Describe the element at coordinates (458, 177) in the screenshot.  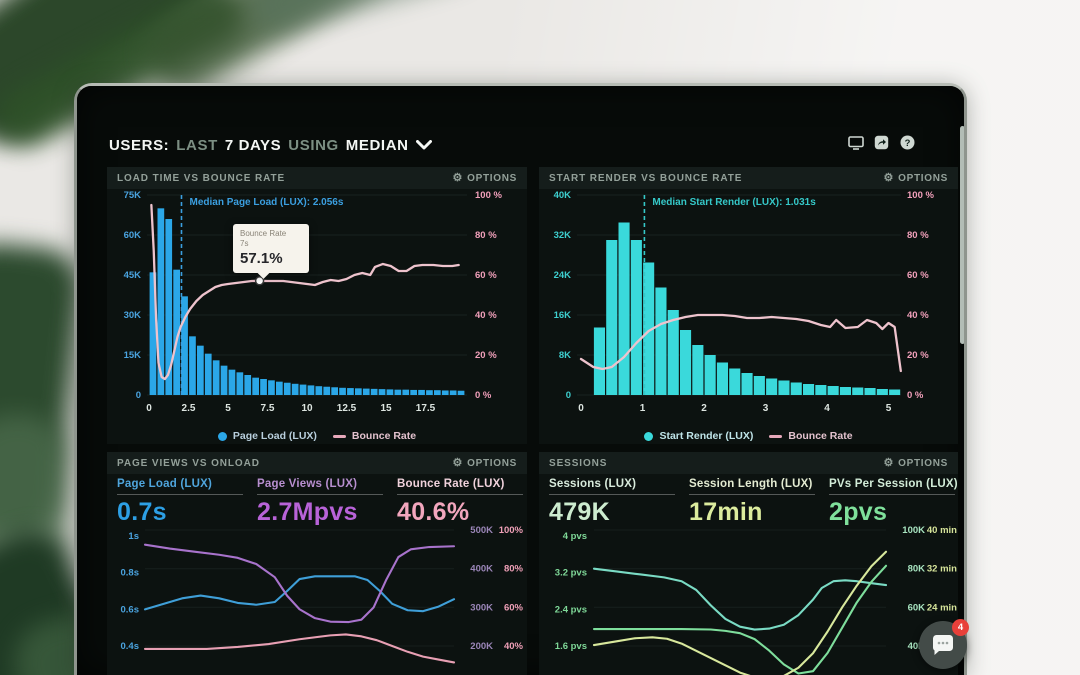
I see `gear-icon: ⚙` at that location.